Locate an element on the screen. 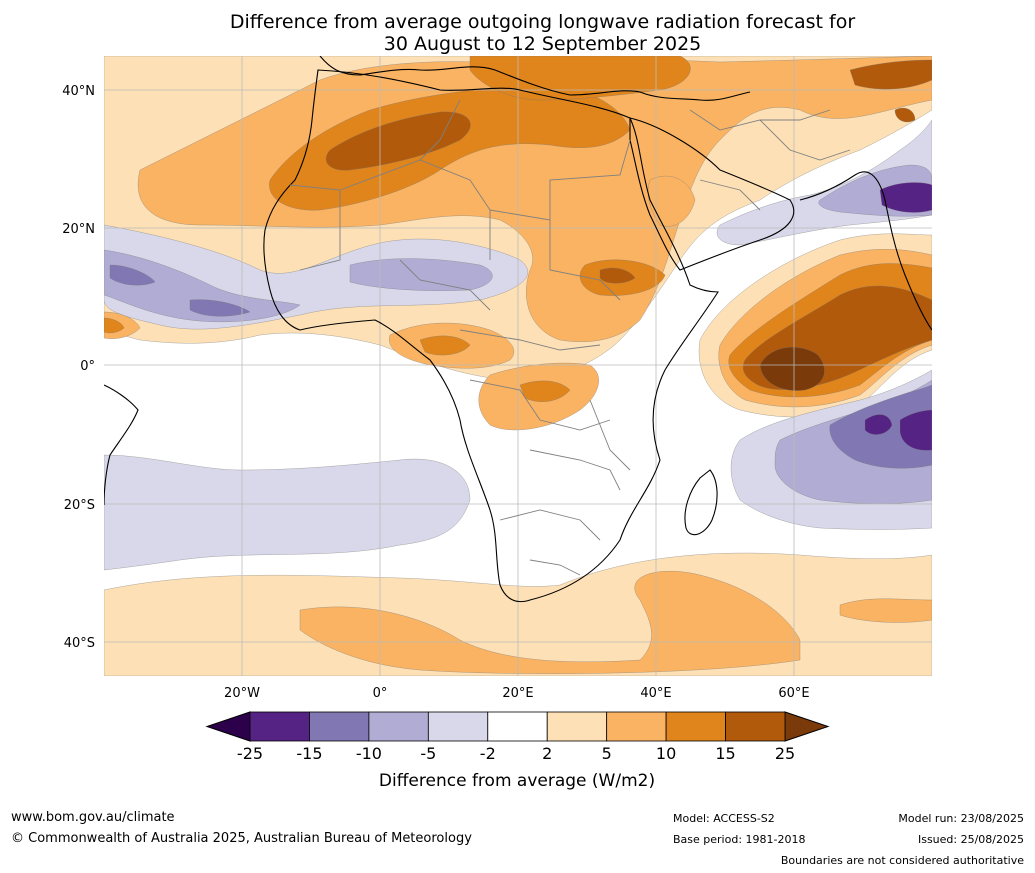 Image resolution: width=1035 pixels, height=873 pixels. website-link: www.bom.gov.au/climate is located at coordinates (93, 817).